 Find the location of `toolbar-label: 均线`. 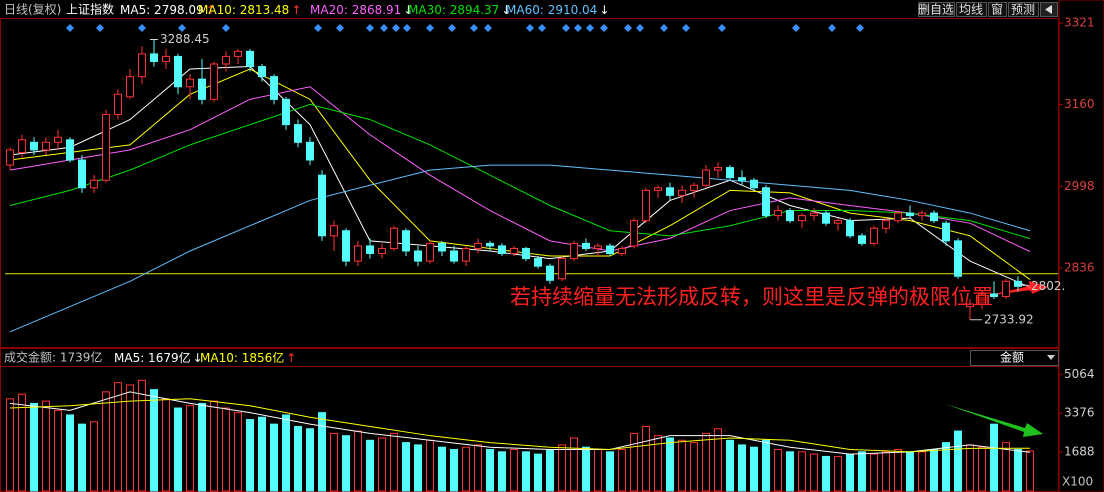

toolbar-label: 均线 is located at coordinates (971, 10).